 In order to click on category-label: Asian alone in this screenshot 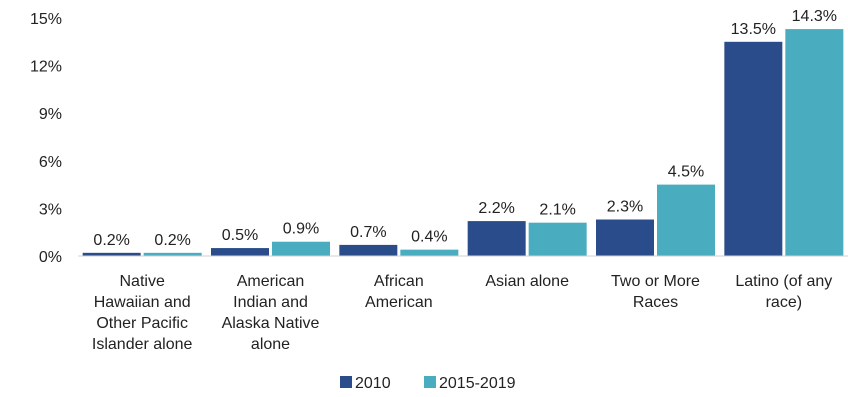, I will do `click(527, 281)`.